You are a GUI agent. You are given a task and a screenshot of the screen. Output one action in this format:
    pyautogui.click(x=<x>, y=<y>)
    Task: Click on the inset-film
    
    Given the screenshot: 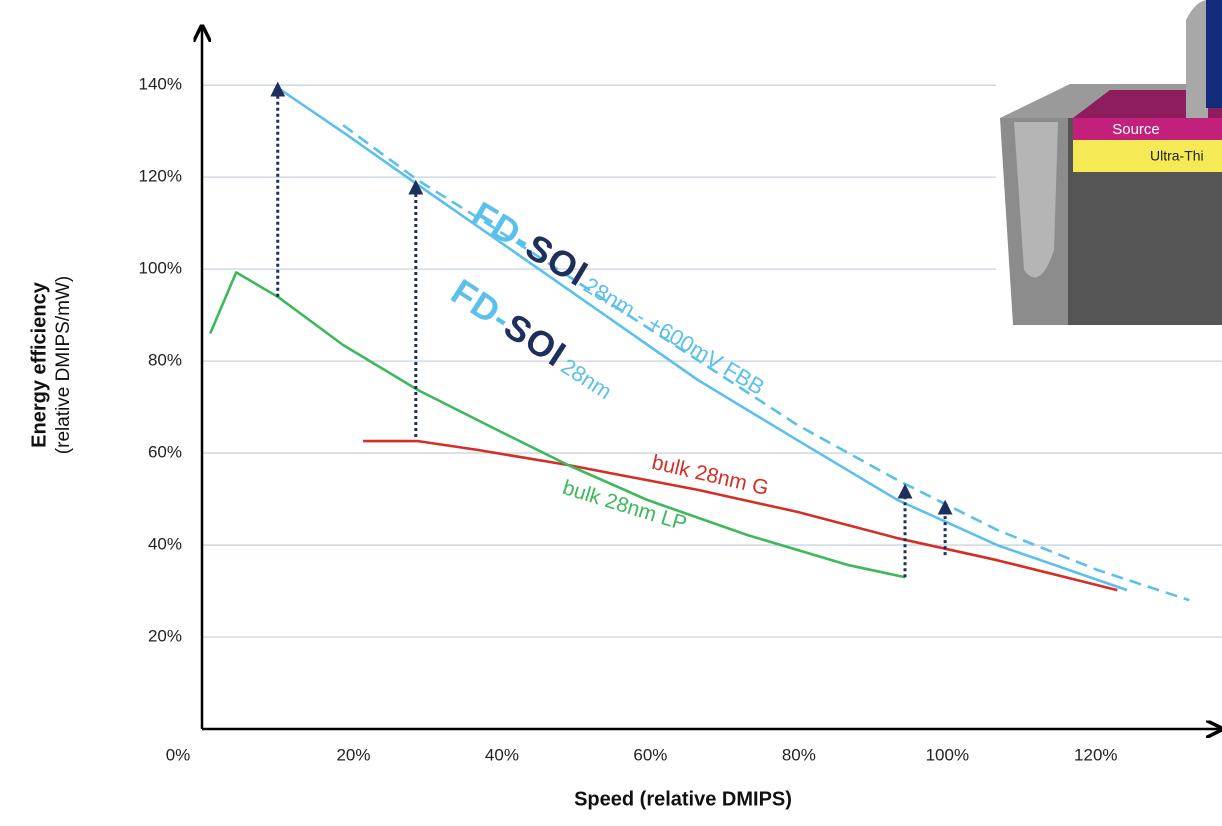 What is the action you would take?
    pyautogui.click(x=1147, y=156)
    